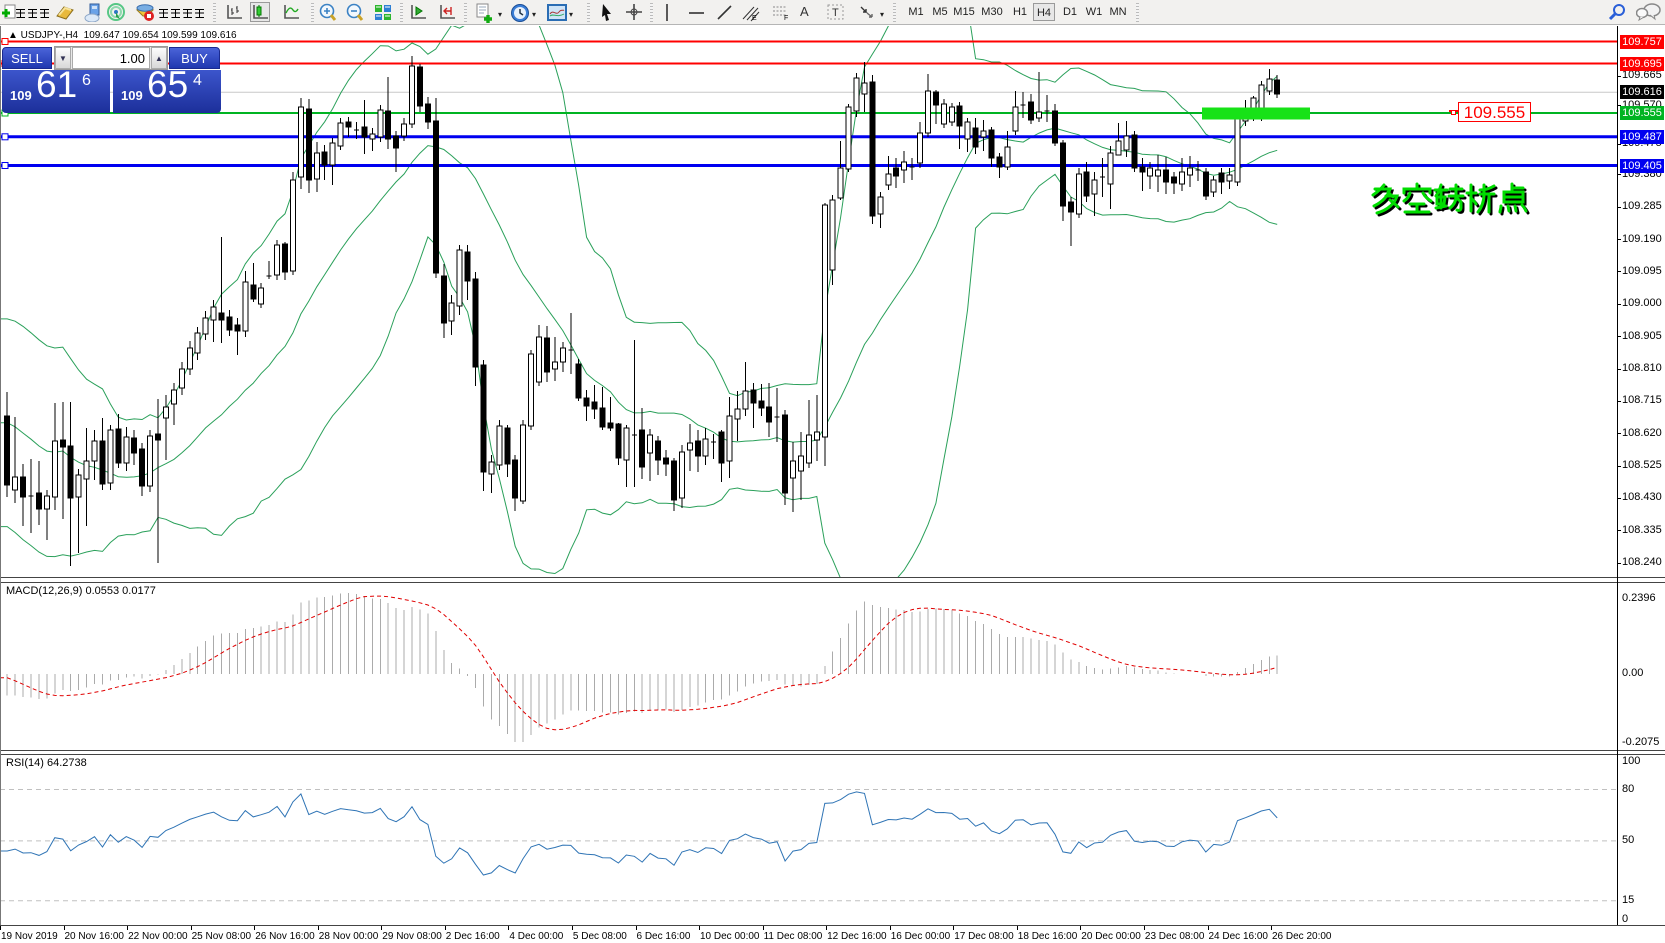 The width and height of the screenshot is (1665, 943). What do you see at coordinates (835, 13) in the screenshot?
I see `svg-text: T` at bounding box center [835, 13].